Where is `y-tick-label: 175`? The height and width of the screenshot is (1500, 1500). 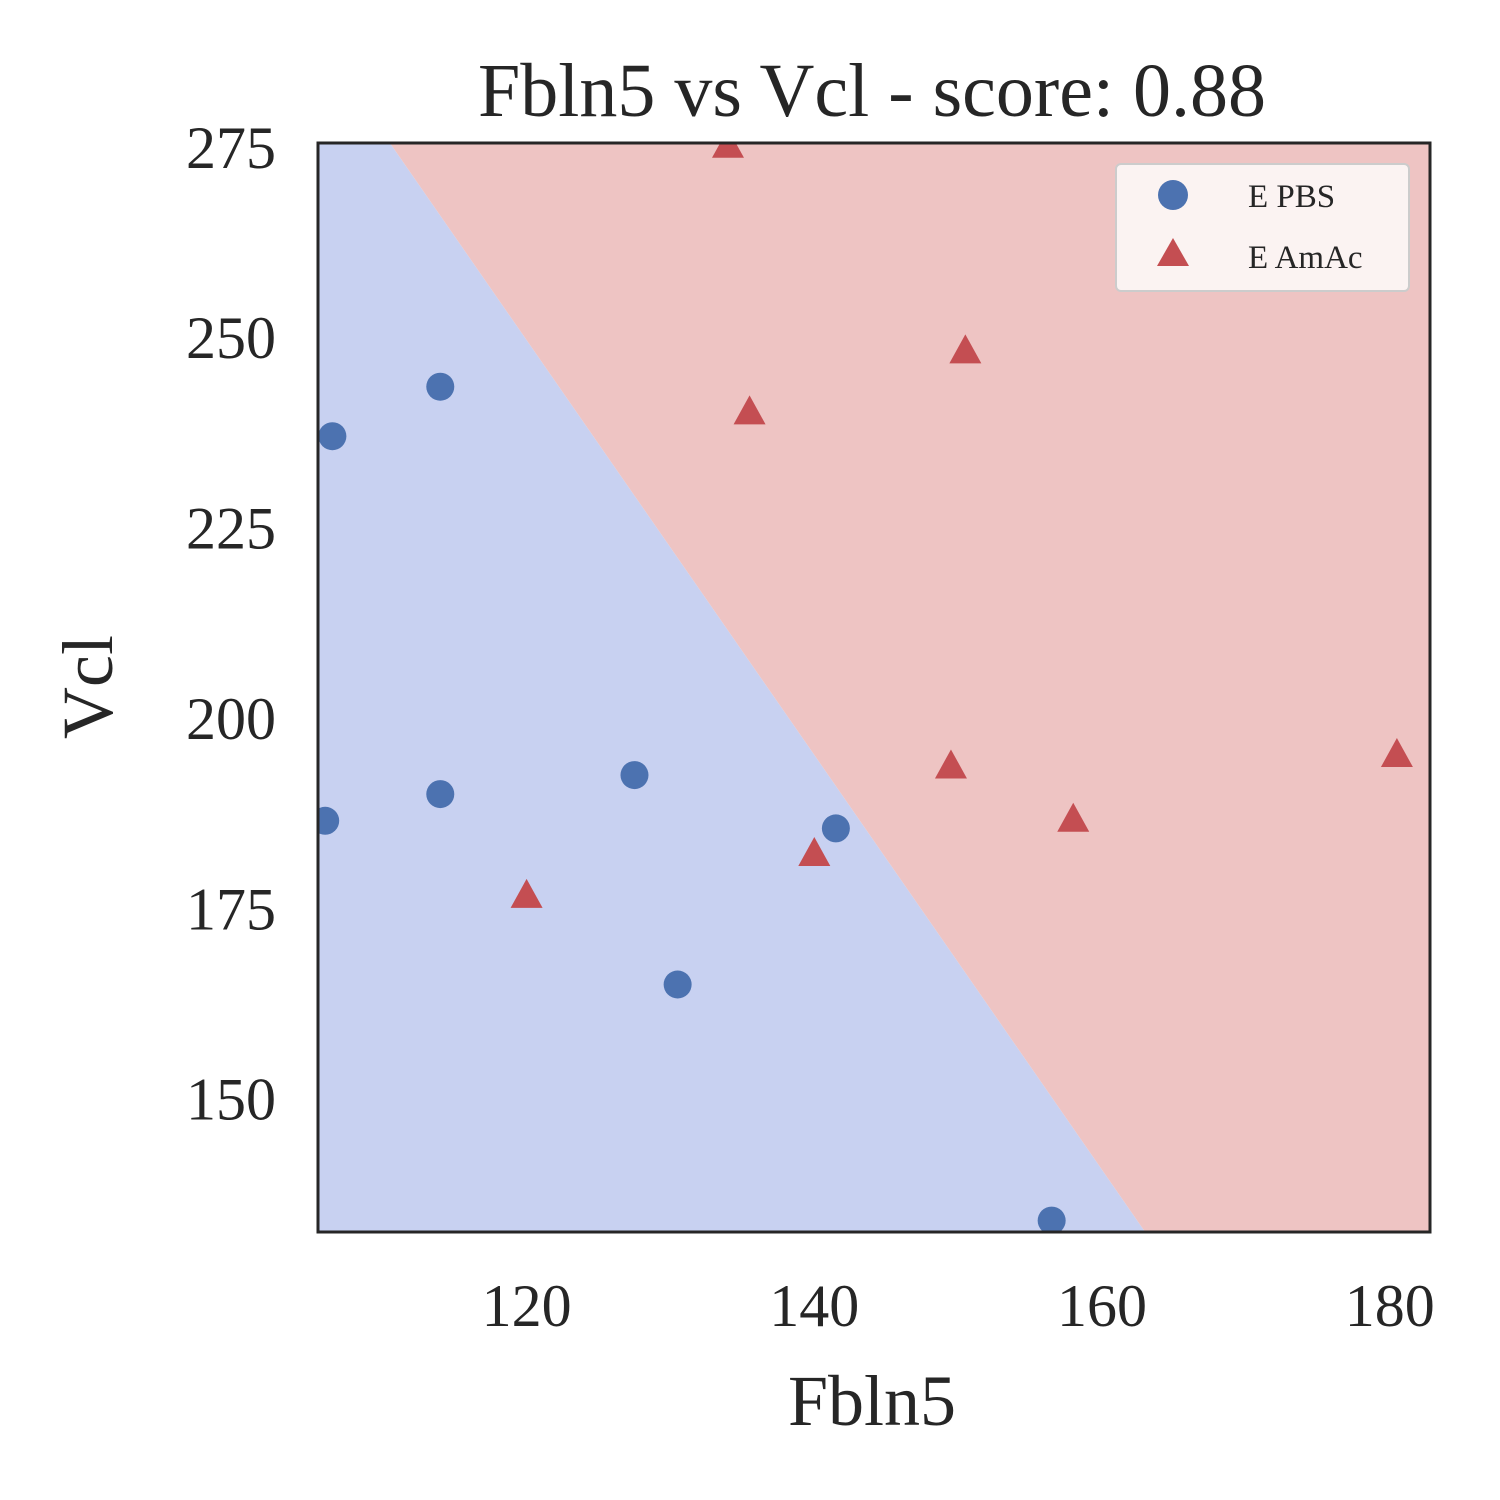
y-tick-label: 175 is located at coordinates (231, 909).